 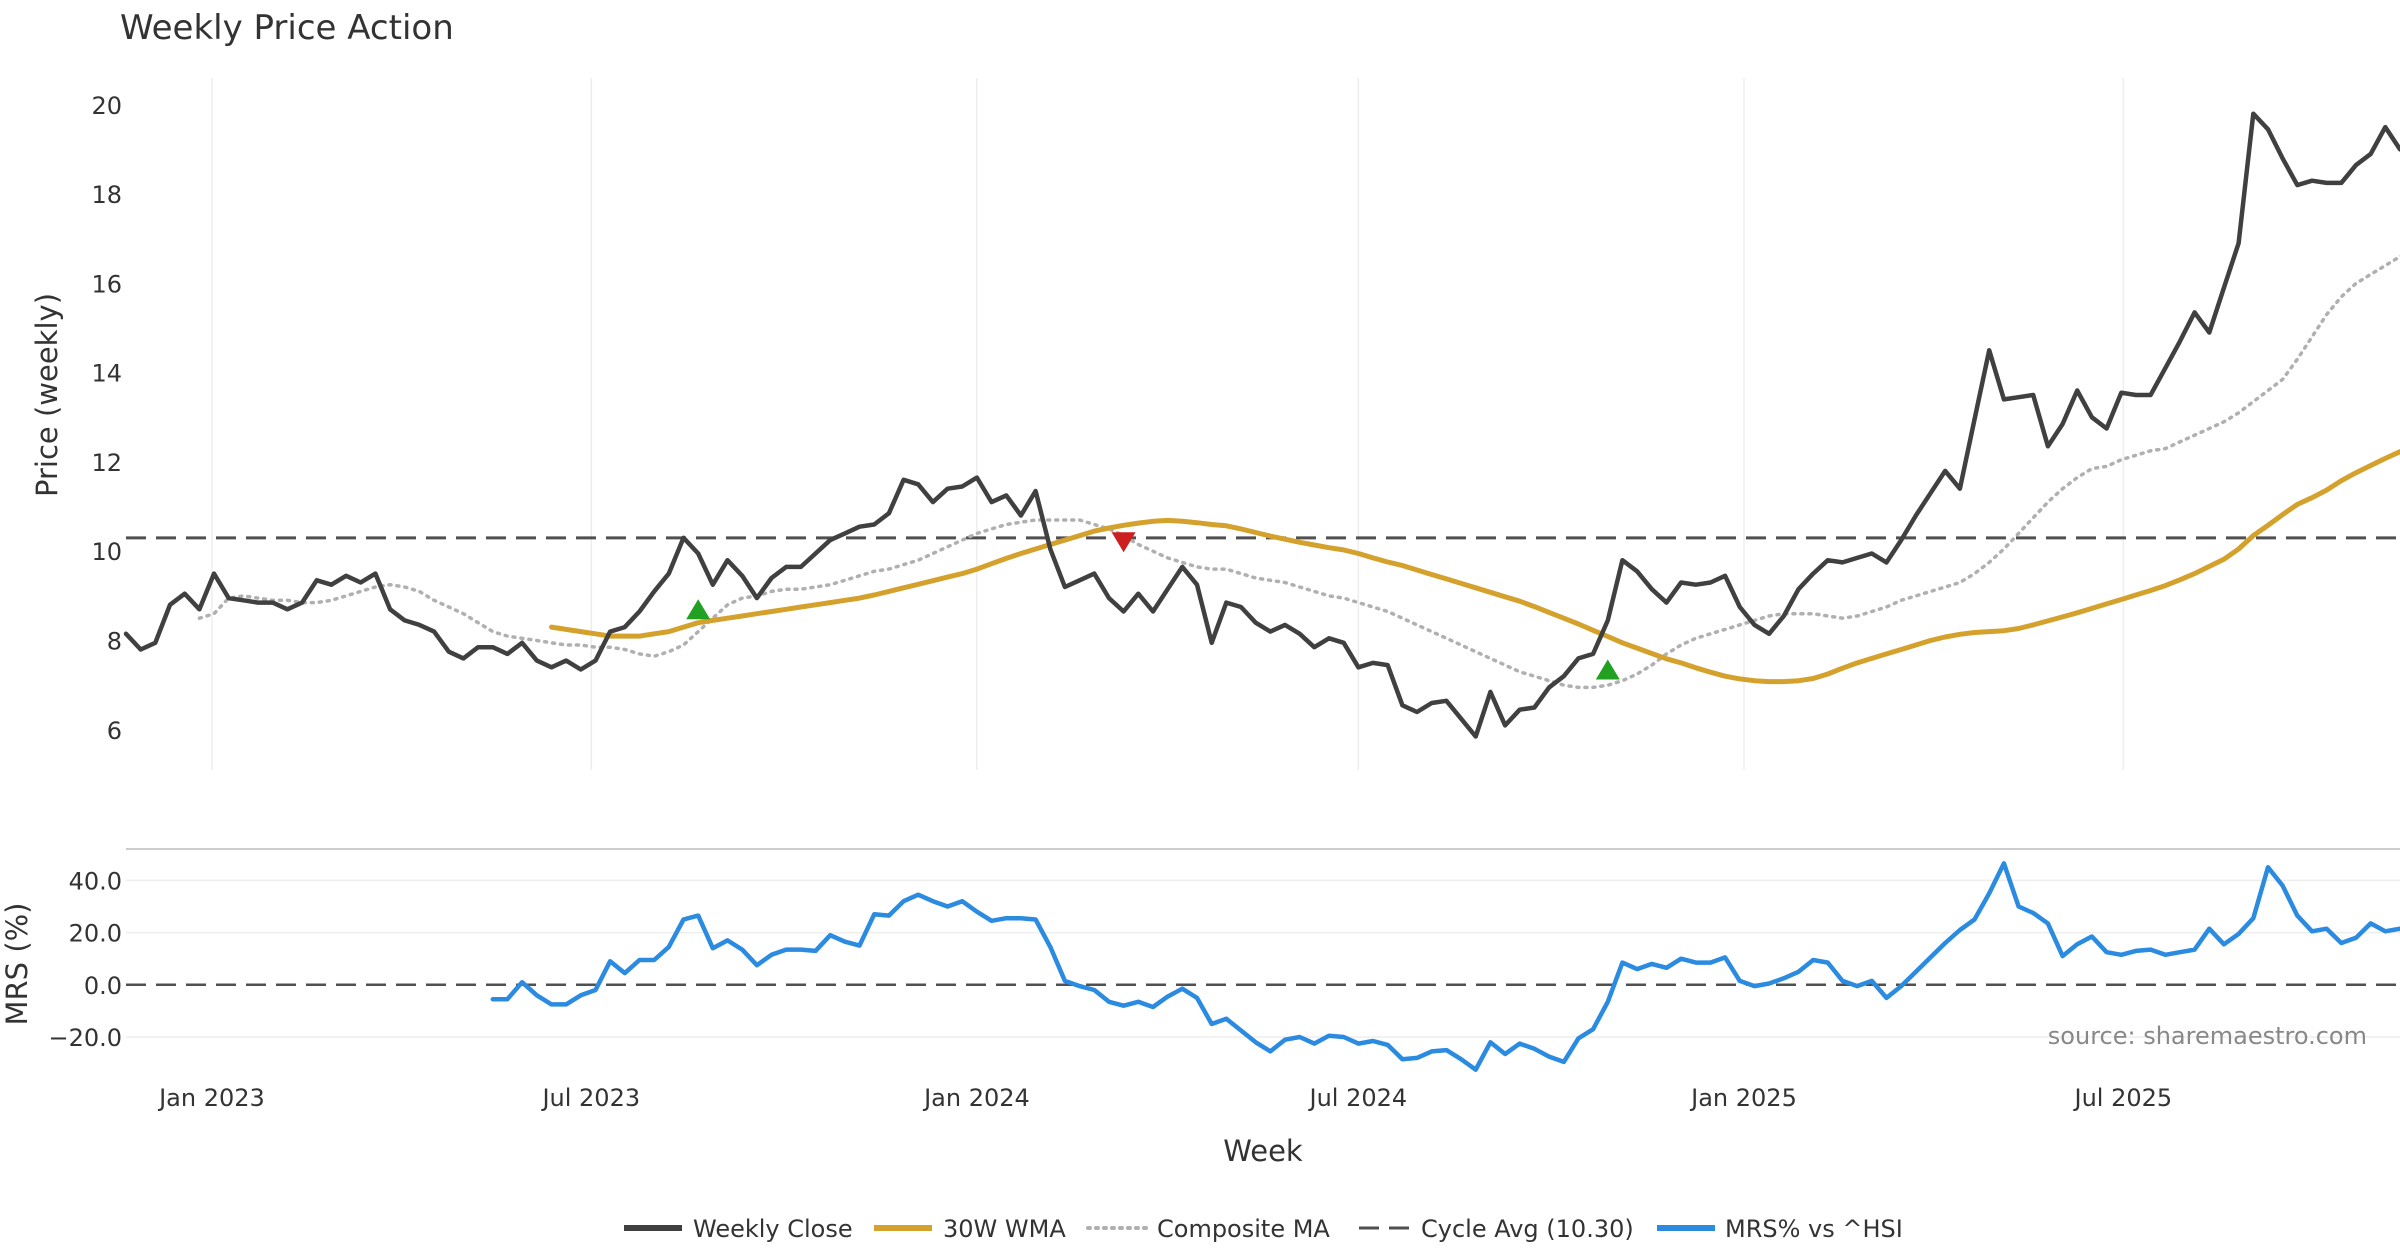 What do you see at coordinates (2123, 1098) in the screenshot?
I see `x-tick-label: Jul 2025` at bounding box center [2123, 1098].